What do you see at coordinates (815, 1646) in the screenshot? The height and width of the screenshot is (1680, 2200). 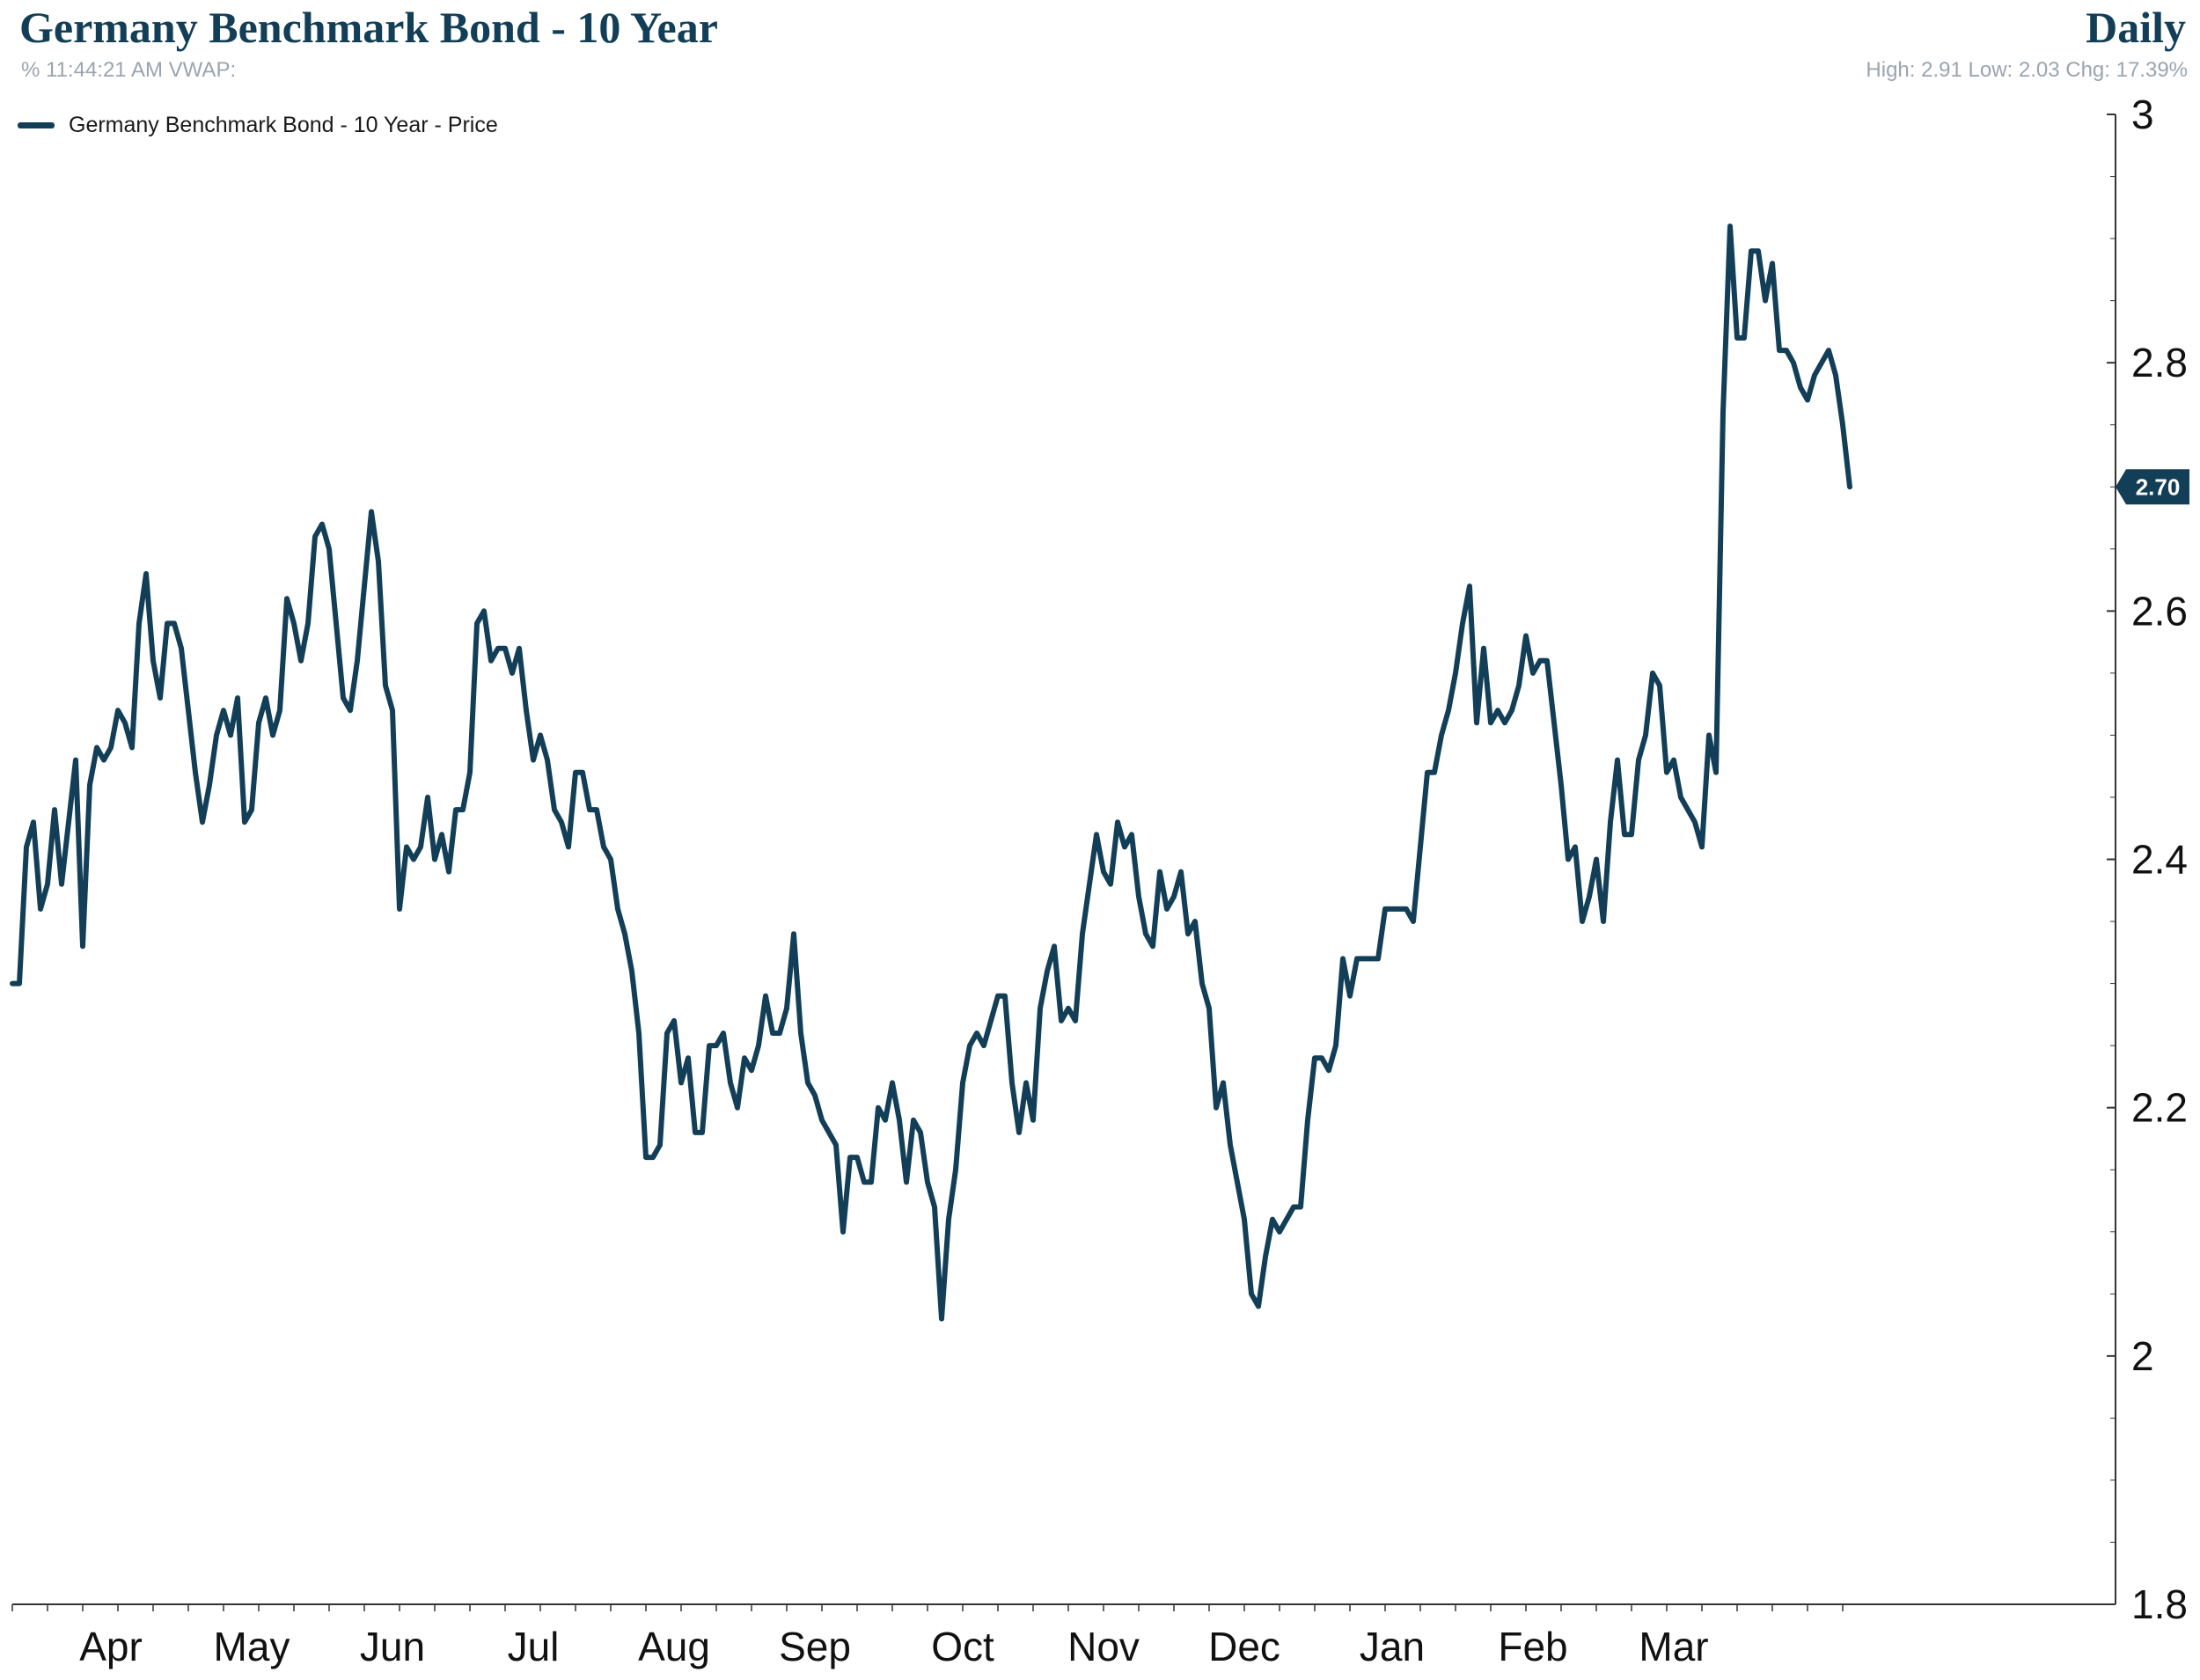 I see `x-tick-label: Sep` at bounding box center [815, 1646].